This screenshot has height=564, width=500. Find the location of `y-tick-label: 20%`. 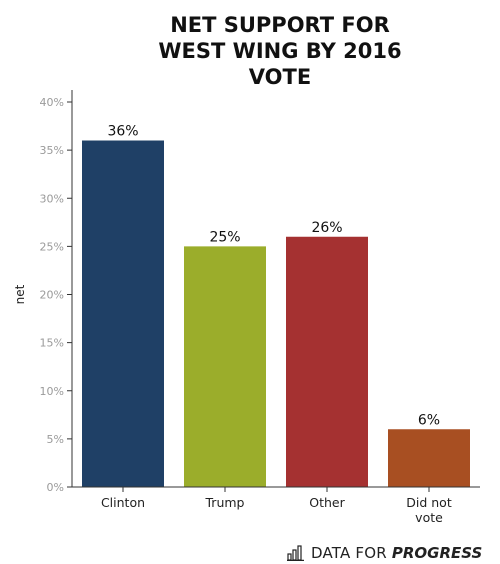

y-tick-label: 20% is located at coordinates (52, 295).